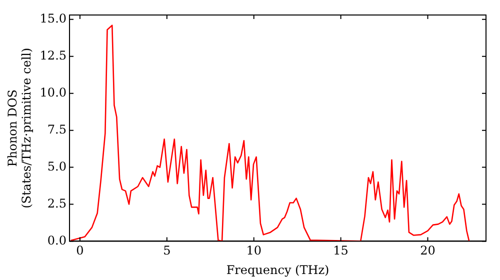  What do you see at coordinates (57, 129) in the screenshot?
I see `y-tick-label: 7.5` at bounding box center [57, 129].